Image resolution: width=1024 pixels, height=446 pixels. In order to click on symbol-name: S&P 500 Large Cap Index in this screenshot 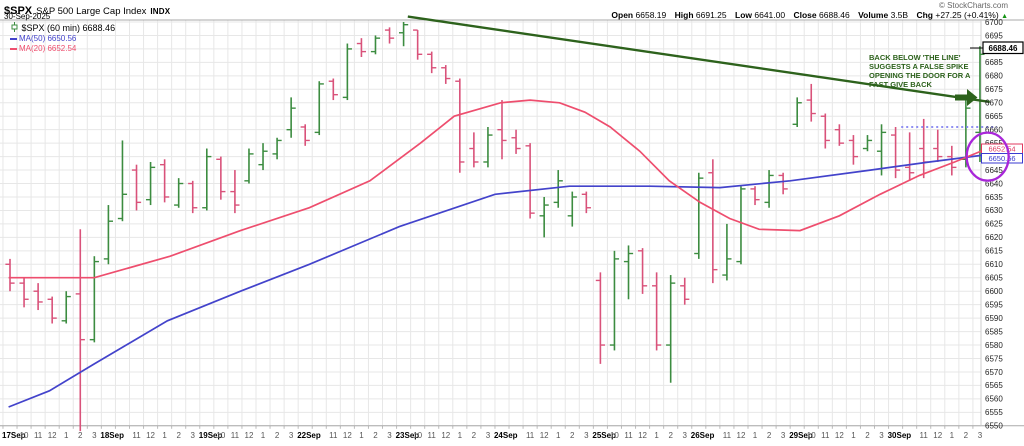, I will do `click(91, 11)`.